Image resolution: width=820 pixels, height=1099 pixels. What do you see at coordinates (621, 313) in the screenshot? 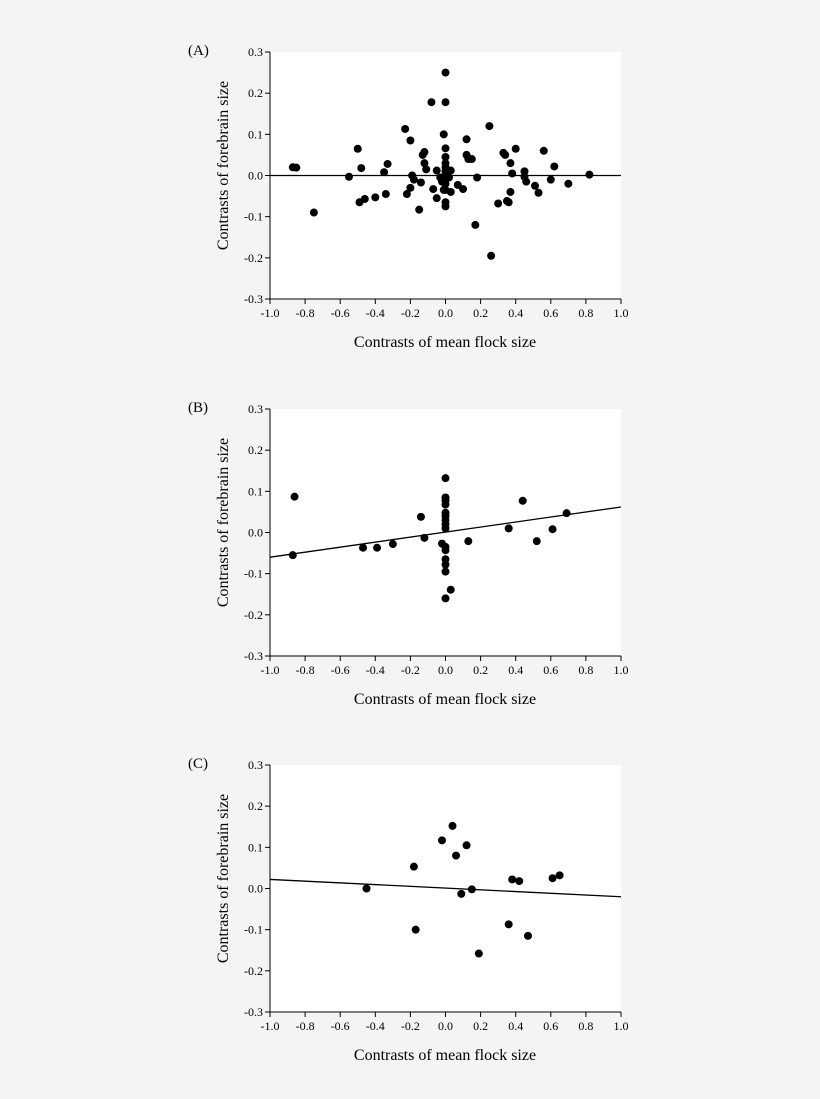
I see `x-tick-label: 1.0` at bounding box center [621, 313].